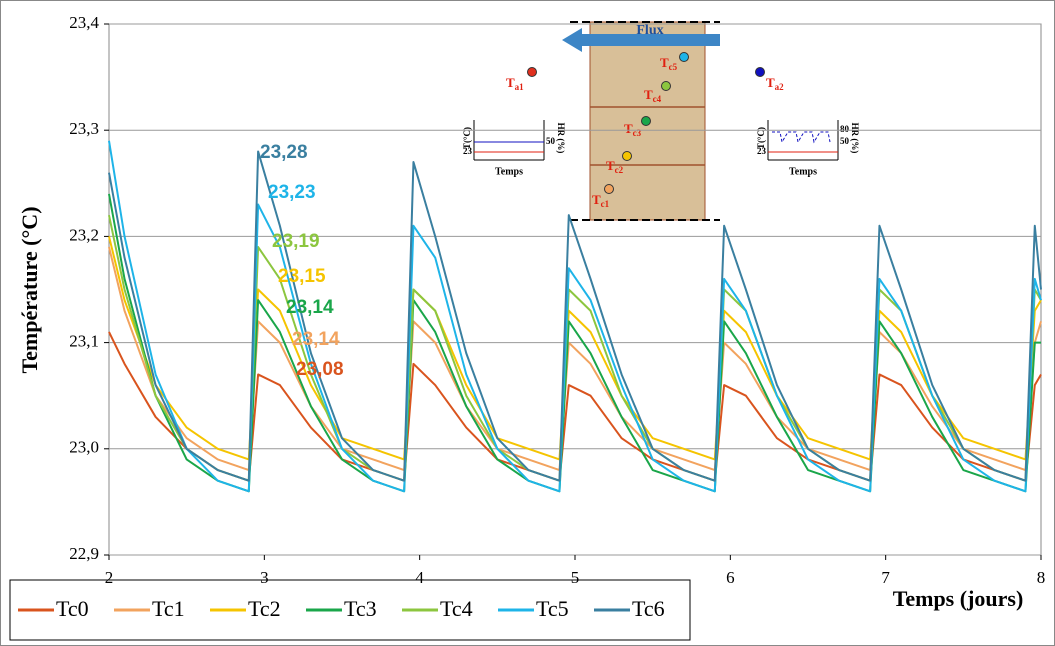  I want to click on y-tick-label: 23,2, so click(84, 234).